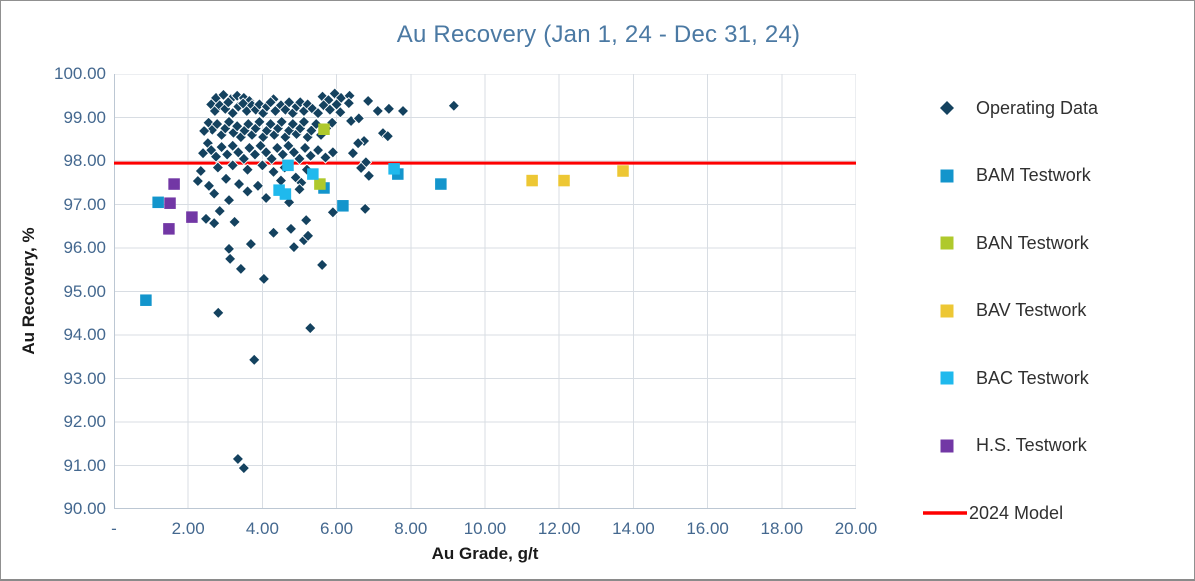 The height and width of the screenshot is (581, 1195). What do you see at coordinates (782, 528) in the screenshot?
I see `x-tick-label: 18.00` at bounding box center [782, 528].